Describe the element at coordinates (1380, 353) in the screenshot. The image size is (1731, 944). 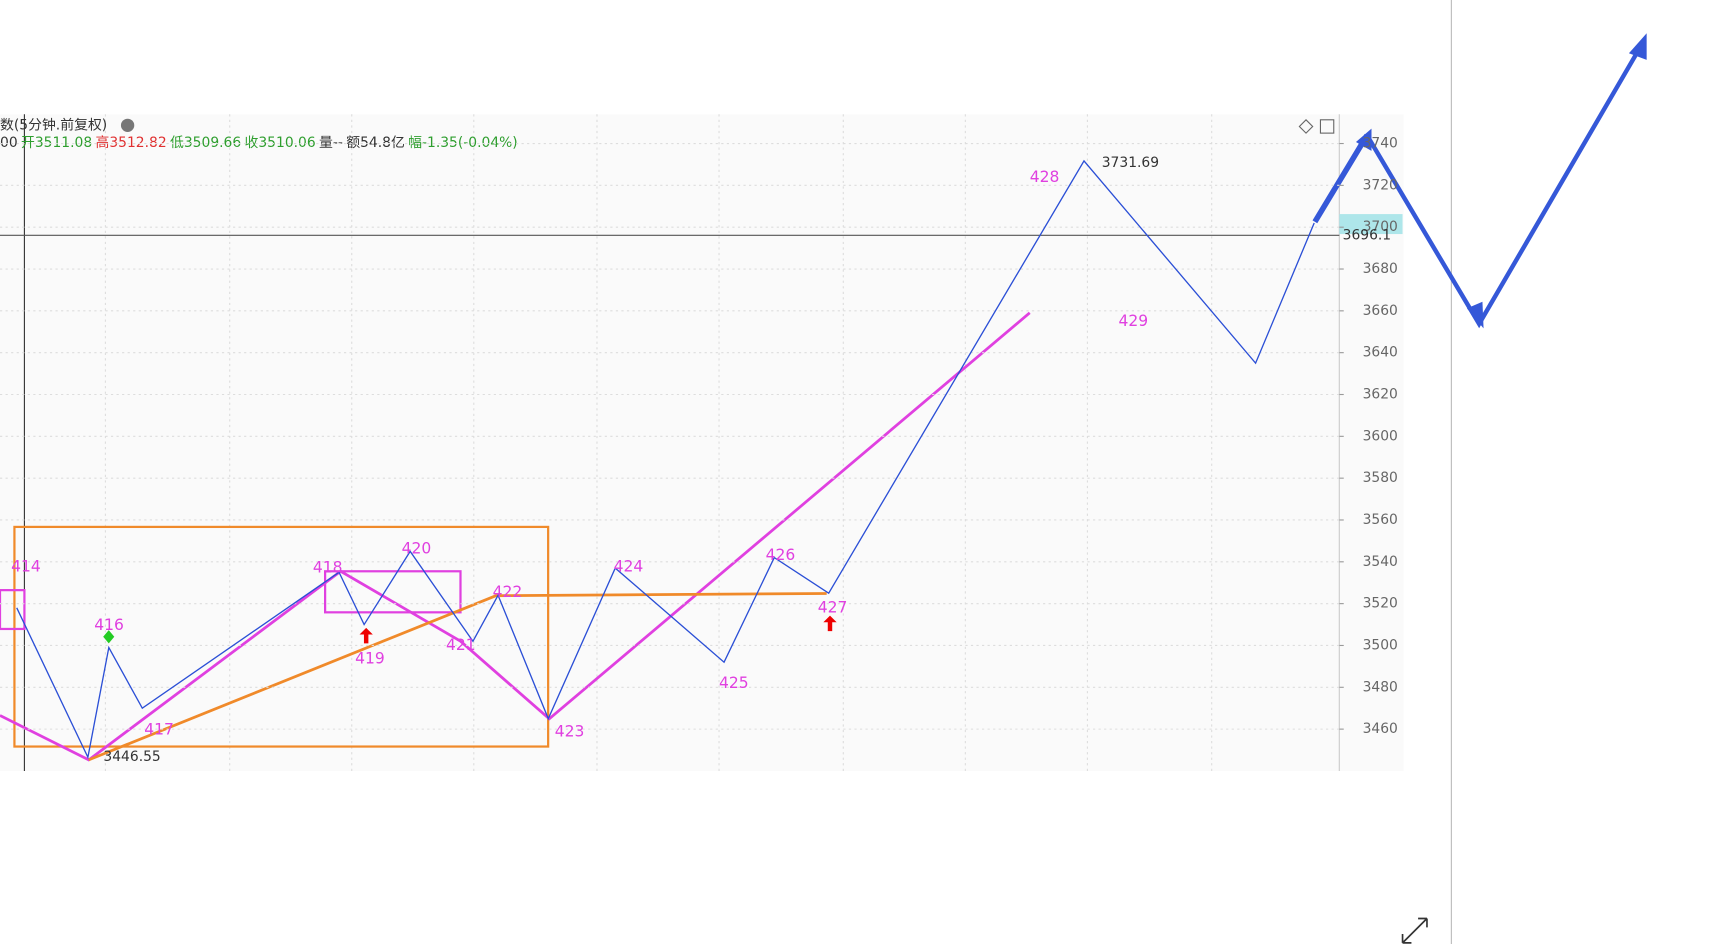
I see `y-tick-label: 3640` at that location.